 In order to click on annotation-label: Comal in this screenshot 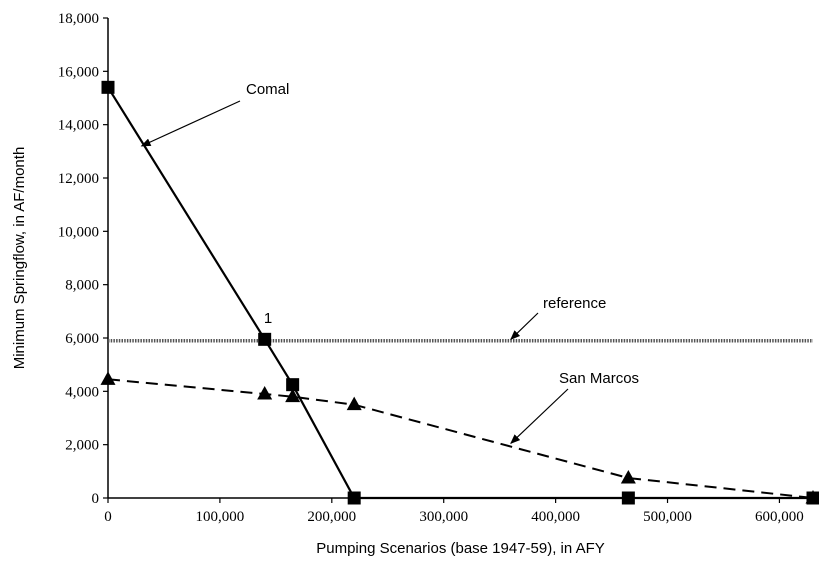, I will do `click(267, 89)`.